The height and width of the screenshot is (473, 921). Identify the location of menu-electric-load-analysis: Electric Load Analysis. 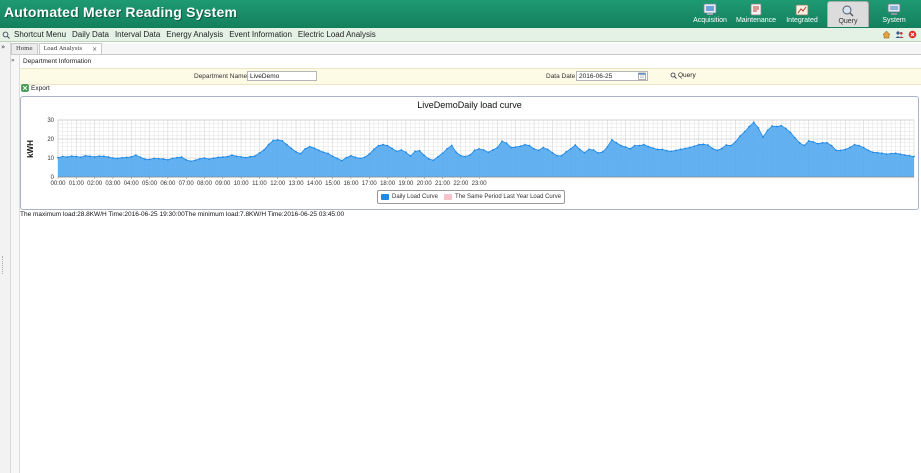
(336, 34).